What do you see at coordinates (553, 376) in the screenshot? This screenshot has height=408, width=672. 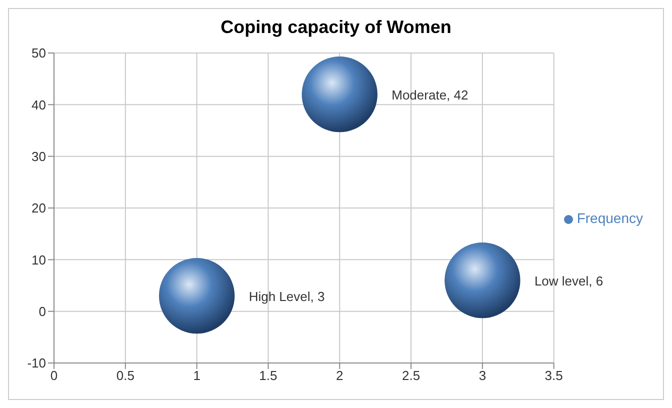 I see `x-tick-label: 3.5` at bounding box center [553, 376].